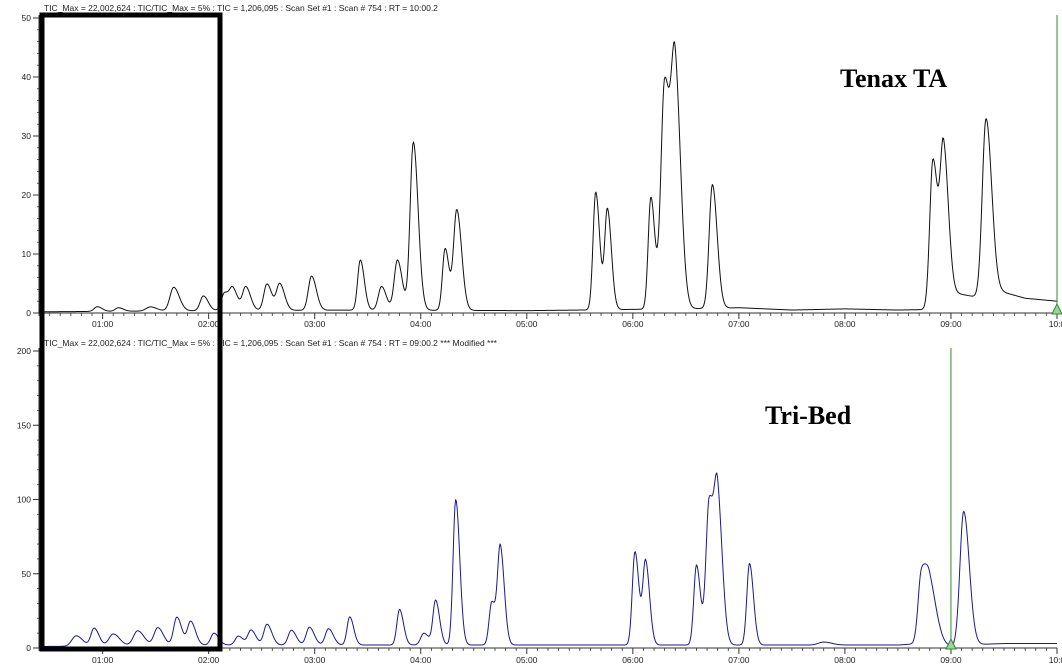 Image resolution: width=1062 pixels, height=666 pixels. What do you see at coordinates (27, 77) in the screenshot?
I see `y-tick-label: 40` at bounding box center [27, 77].